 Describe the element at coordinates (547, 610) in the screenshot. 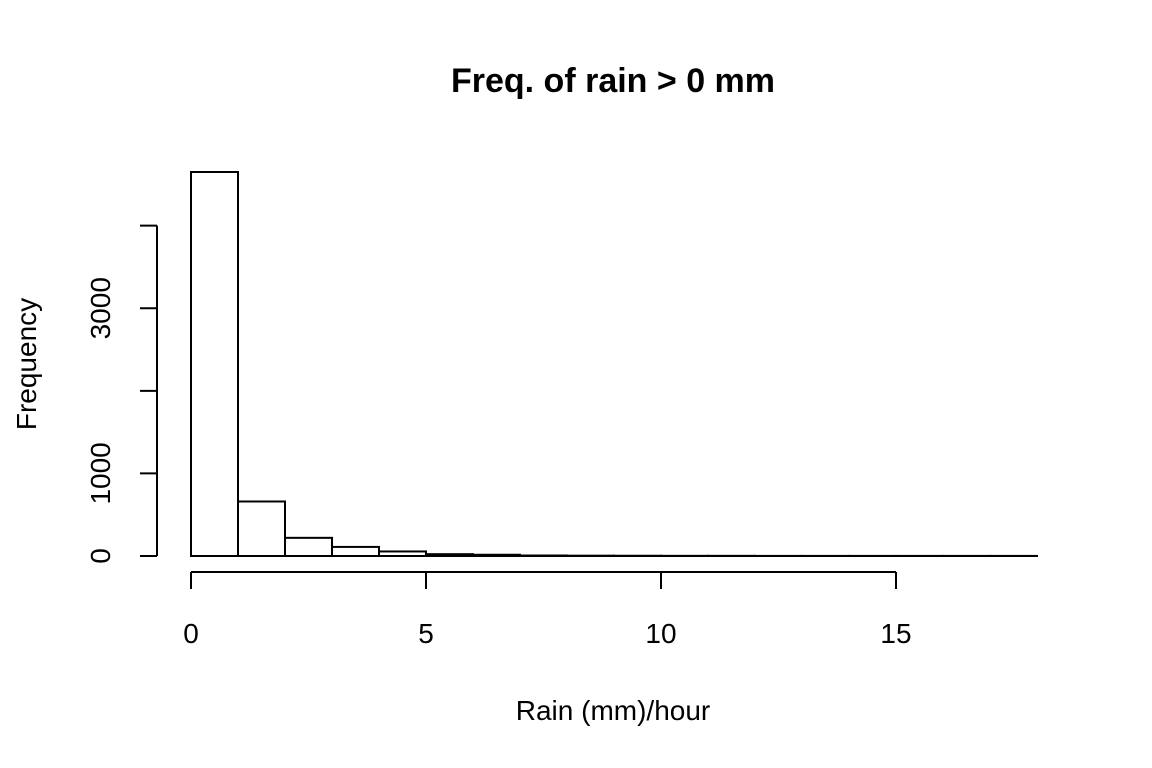

I see `x-axis: 0 5 10 15` at that location.